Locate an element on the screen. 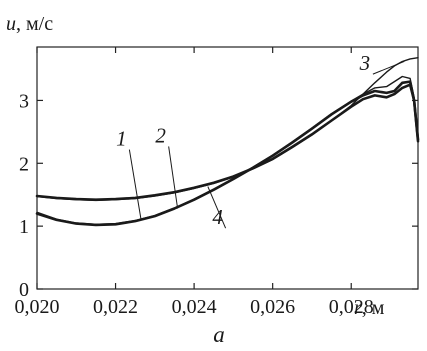 The height and width of the screenshot is (351, 427). figure-caption: a is located at coordinates (219, 334).